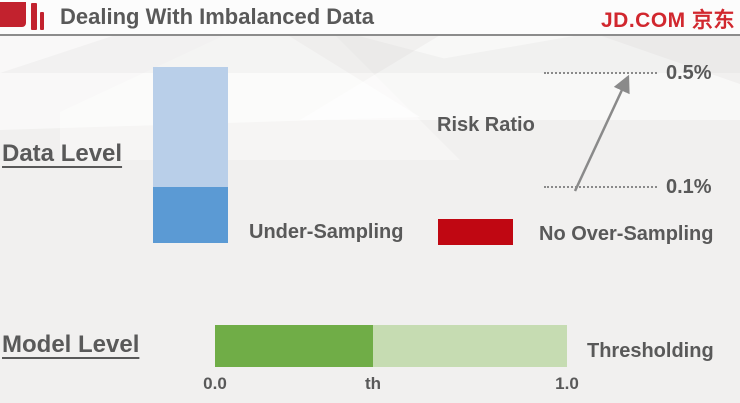 This screenshot has height=403, width=740. I want to click on no-over-sampling-bar, so click(475, 232).